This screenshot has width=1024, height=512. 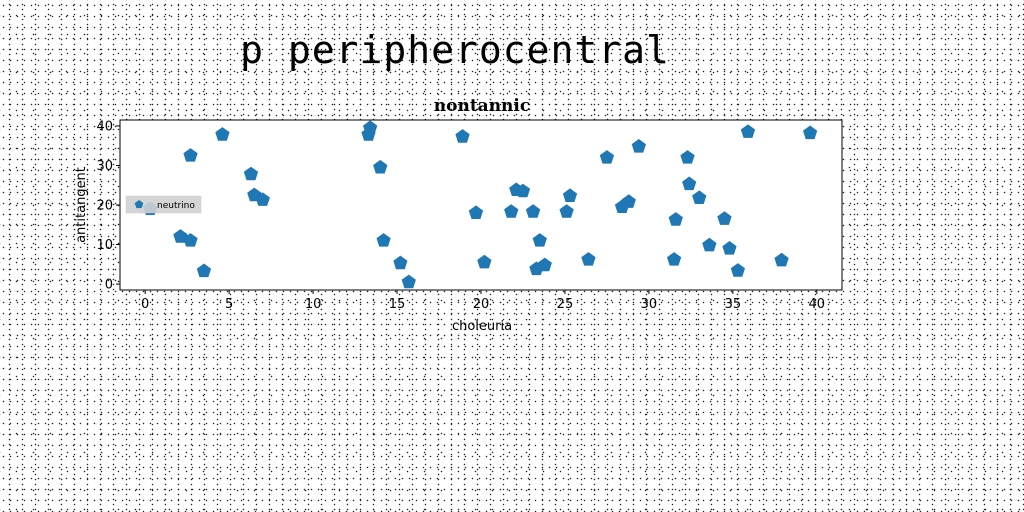 I want to click on legend-label: neutrino, so click(x=176, y=206).